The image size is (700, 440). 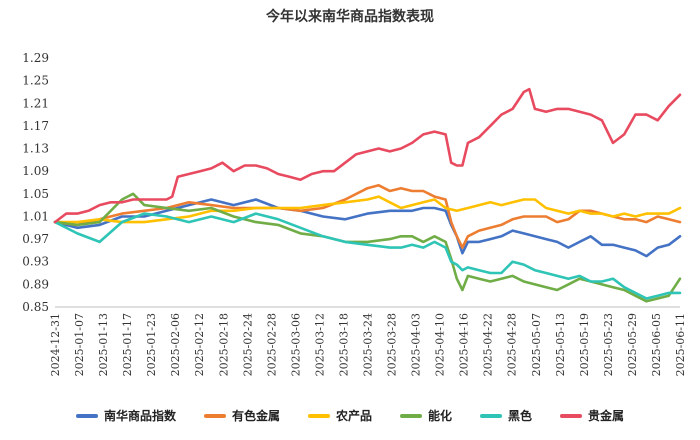 I want to click on x-tick-label: 2025-05-29, so click(x=632, y=344).